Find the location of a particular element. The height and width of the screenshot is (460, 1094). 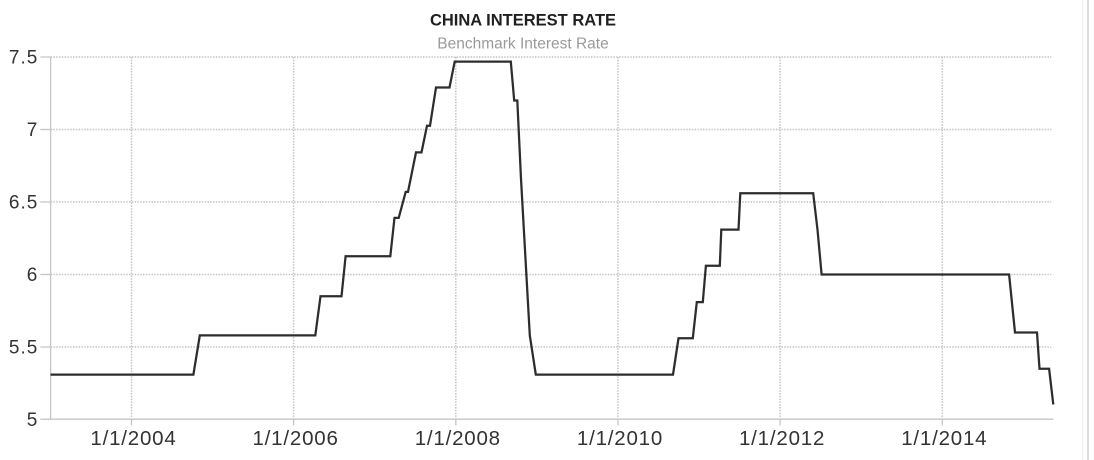

svg-text: 6.5 is located at coordinates (23, 202).